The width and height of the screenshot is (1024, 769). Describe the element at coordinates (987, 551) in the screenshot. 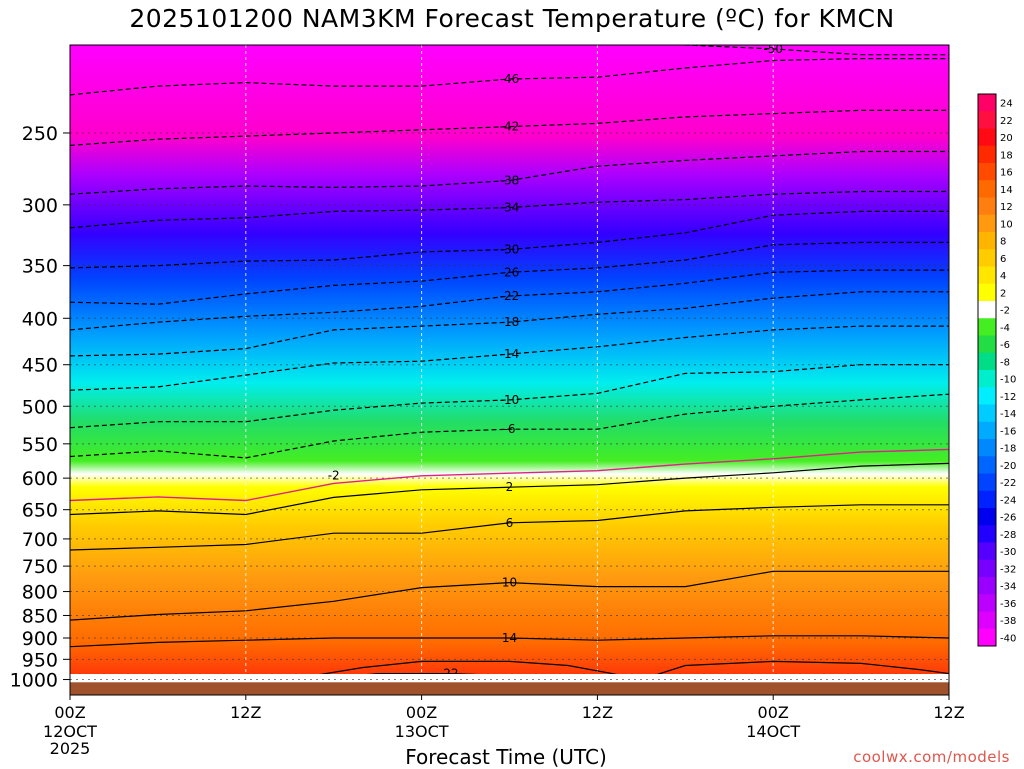

I see `colorbar-swatch--30` at that location.